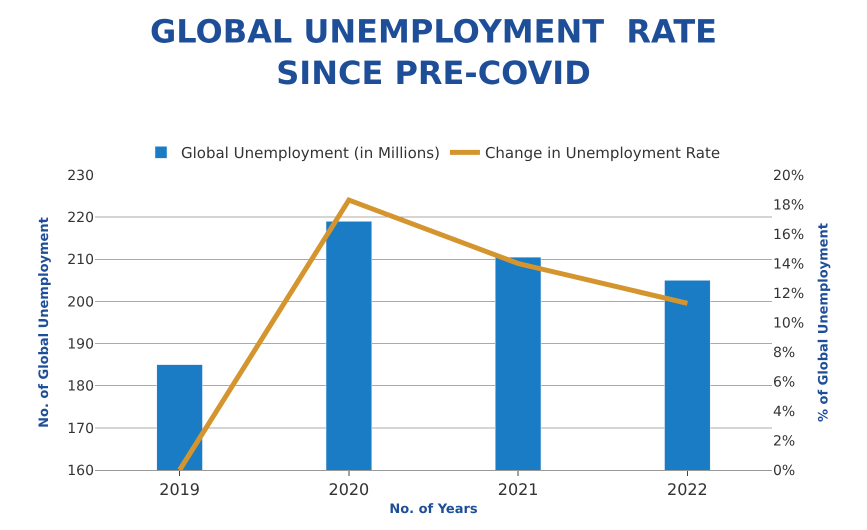 Image resolution: width=867 pixels, height=530 pixels. Describe the element at coordinates (788, 264) in the screenshot. I see `y2-tick-label: 14%` at that location.